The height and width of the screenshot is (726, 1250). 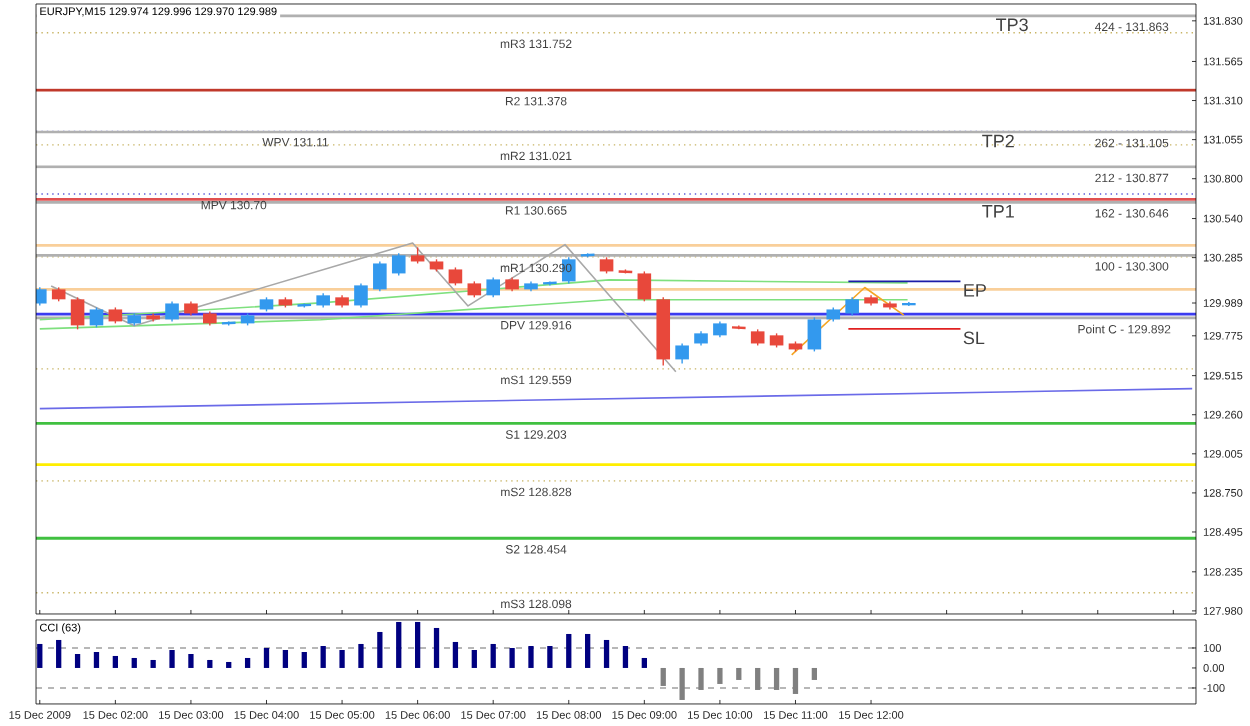 I want to click on annotation: EP, so click(x=975, y=290).